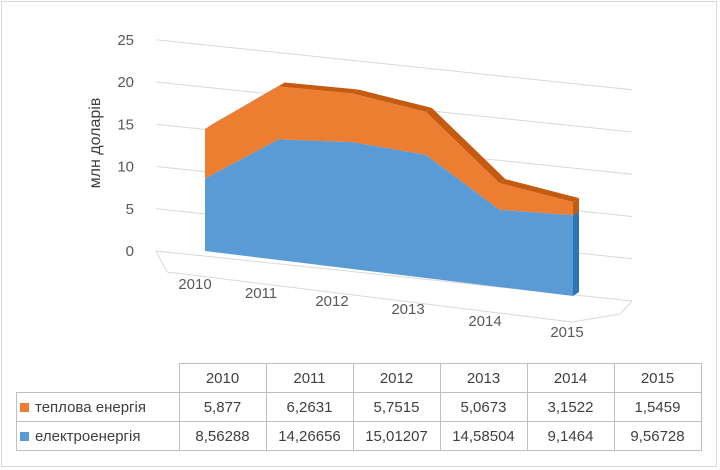  Describe the element at coordinates (399, 297) in the screenshot. I see `floor-edge-front` at that location.